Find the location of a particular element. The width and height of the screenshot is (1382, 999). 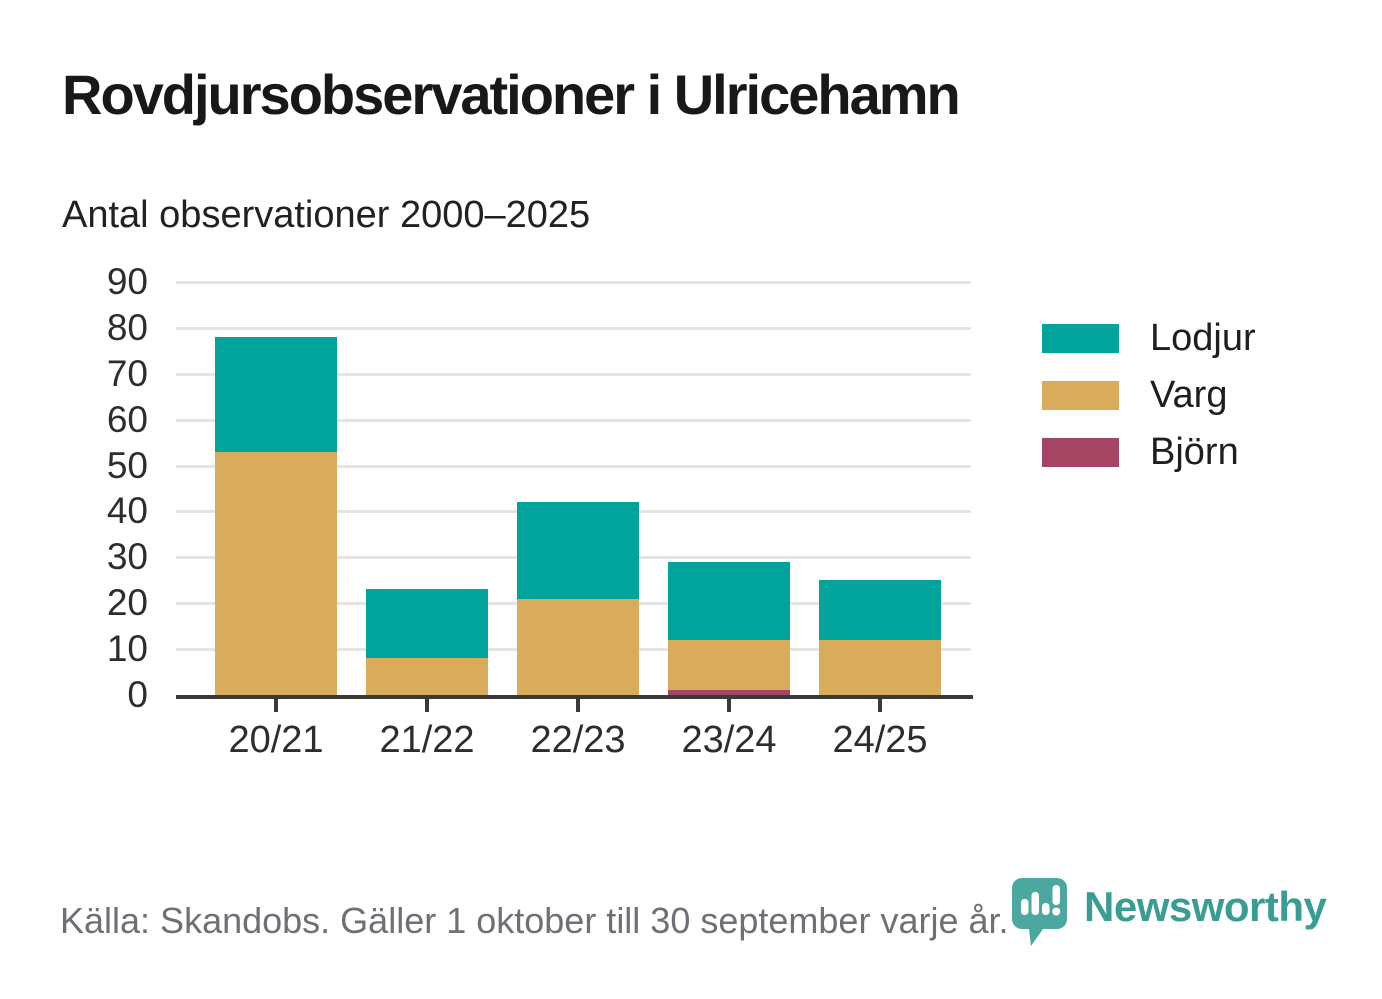

newsworthy-logo-text: Newsworthy is located at coordinates (1205, 906).